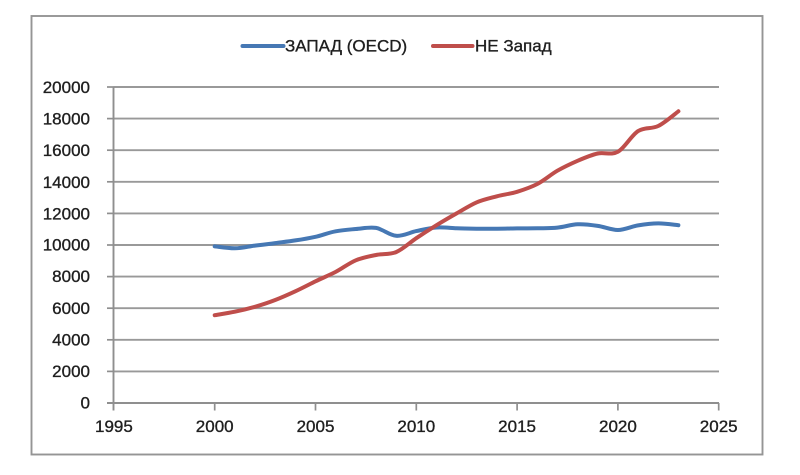 Image resolution: width=800 pixels, height=475 pixels. Describe the element at coordinates (316, 426) in the screenshot. I see `svg-text: 2005` at that location.